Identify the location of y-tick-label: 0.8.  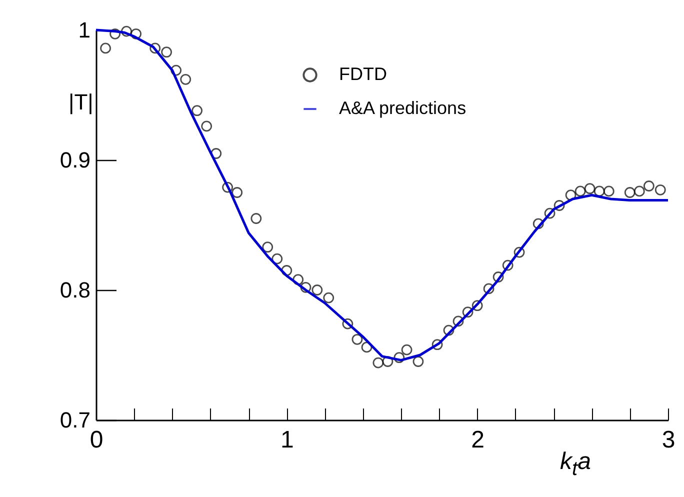
(75, 290).